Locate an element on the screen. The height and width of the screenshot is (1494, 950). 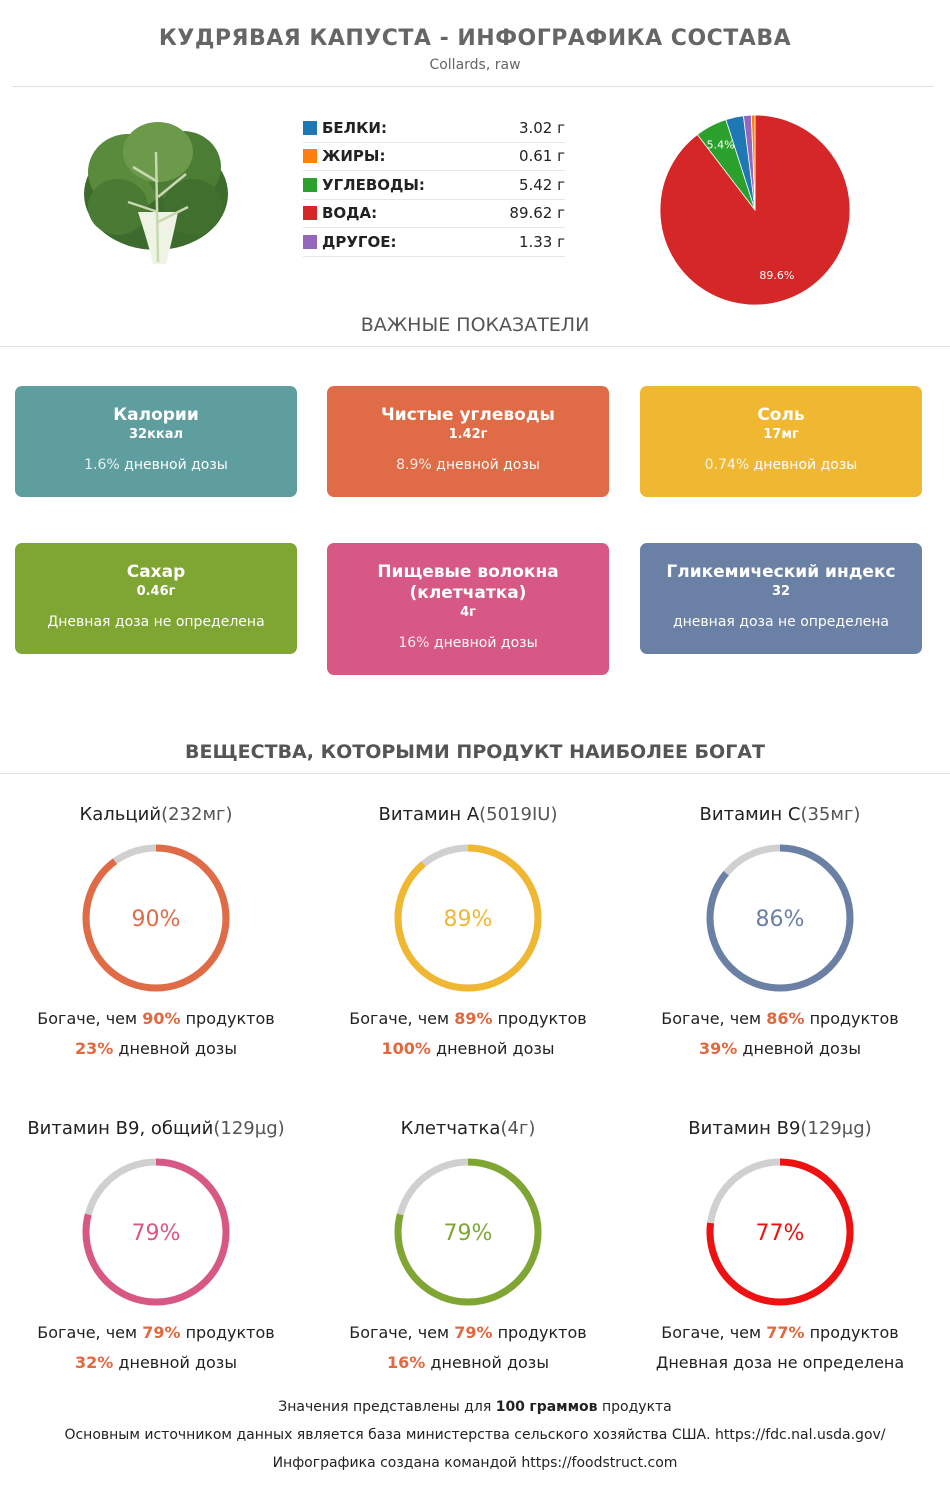
daily-dose-line: Дневная доза не определена is located at coordinates (780, 1363).